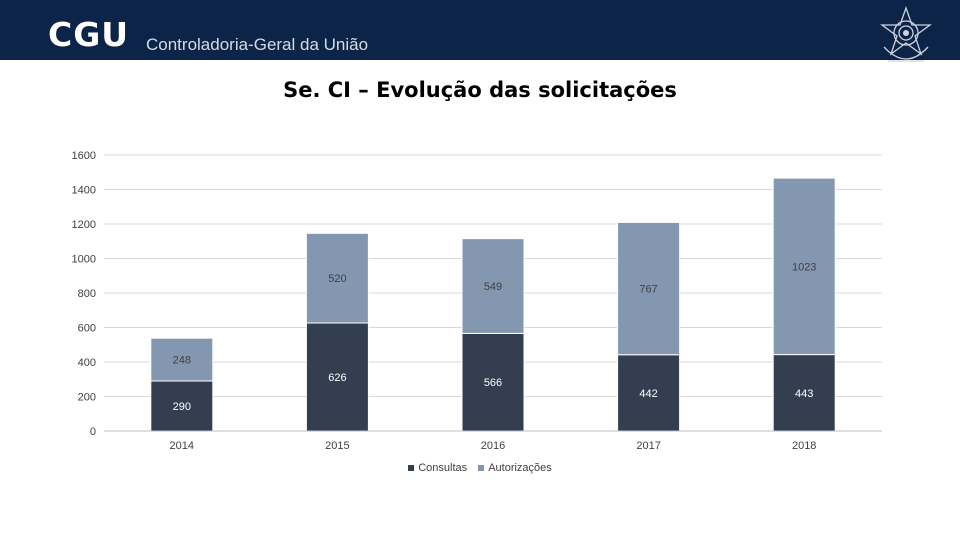 The width and height of the screenshot is (960, 540). What do you see at coordinates (87, 363) in the screenshot?
I see `y-tick-label: 400` at bounding box center [87, 363].